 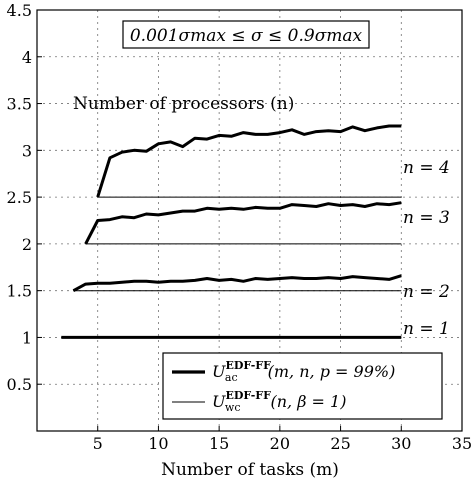 What do you see at coordinates (158, 443) in the screenshot?
I see `x-tick-label: 10` at bounding box center [158, 443].